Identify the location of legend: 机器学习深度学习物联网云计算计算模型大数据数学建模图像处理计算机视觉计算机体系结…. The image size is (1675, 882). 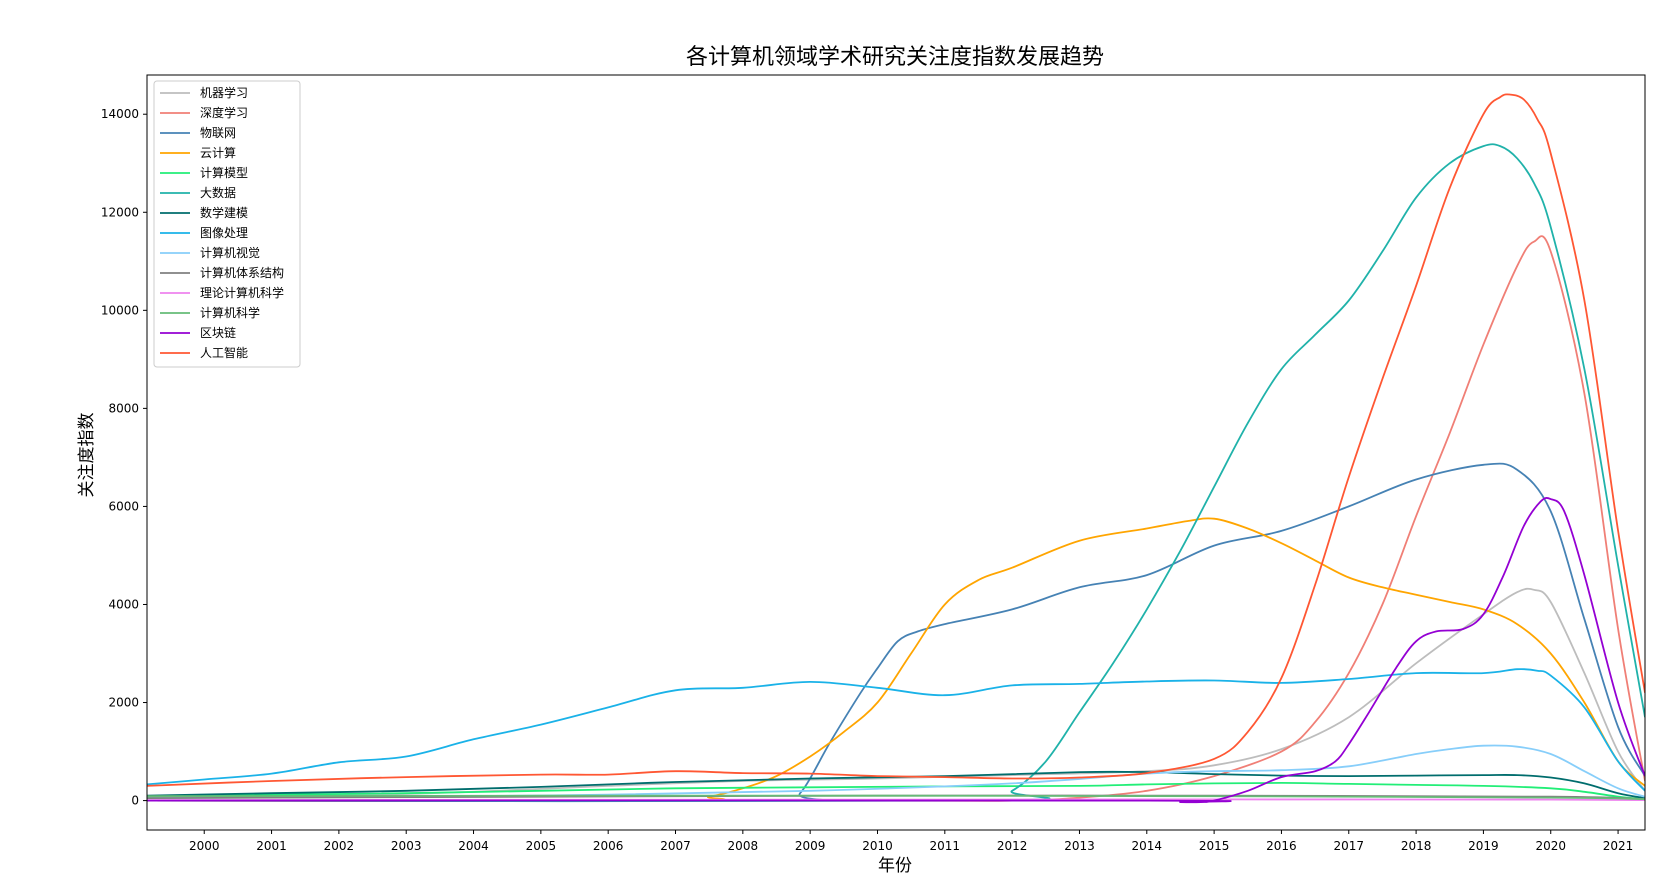
(227, 224).